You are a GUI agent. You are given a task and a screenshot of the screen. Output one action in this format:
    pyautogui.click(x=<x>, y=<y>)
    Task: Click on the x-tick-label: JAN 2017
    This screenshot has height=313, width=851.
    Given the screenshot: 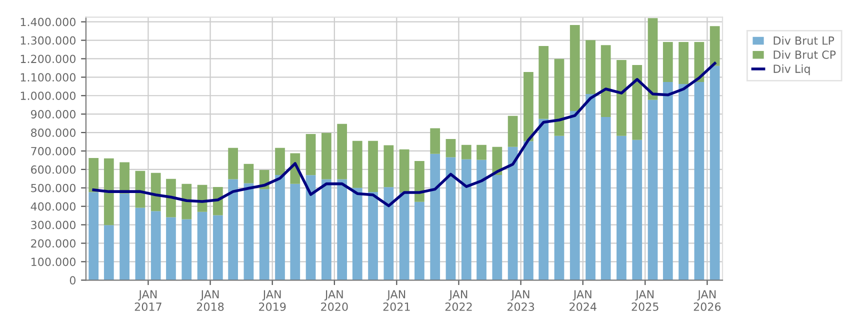 What is the action you would take?
    pyautogui.click(x=148, y=300)
    